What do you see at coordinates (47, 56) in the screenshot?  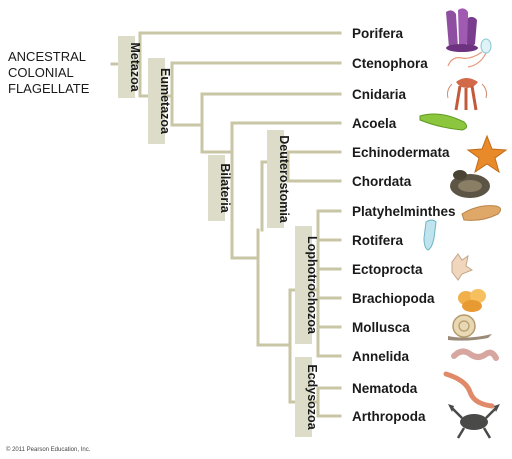 I see `root-label-line-1: ANCESTRAL` at bounding box center [47, 56].